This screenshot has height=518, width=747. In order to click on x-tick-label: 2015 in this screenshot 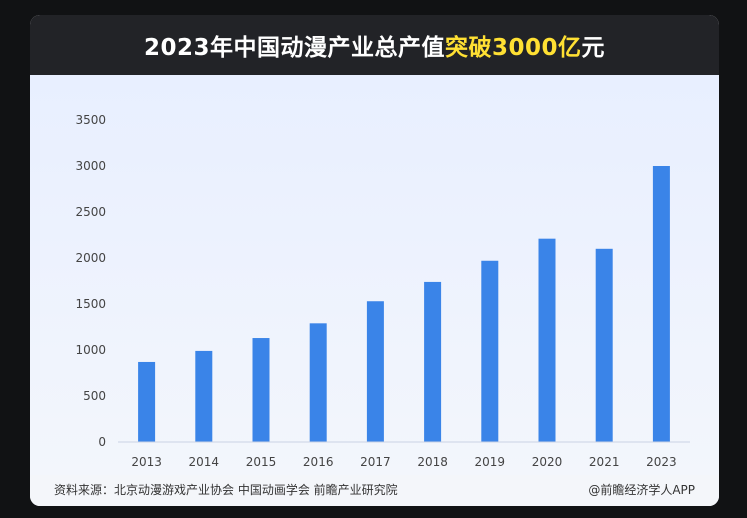, I will do `click(261, 462)`.